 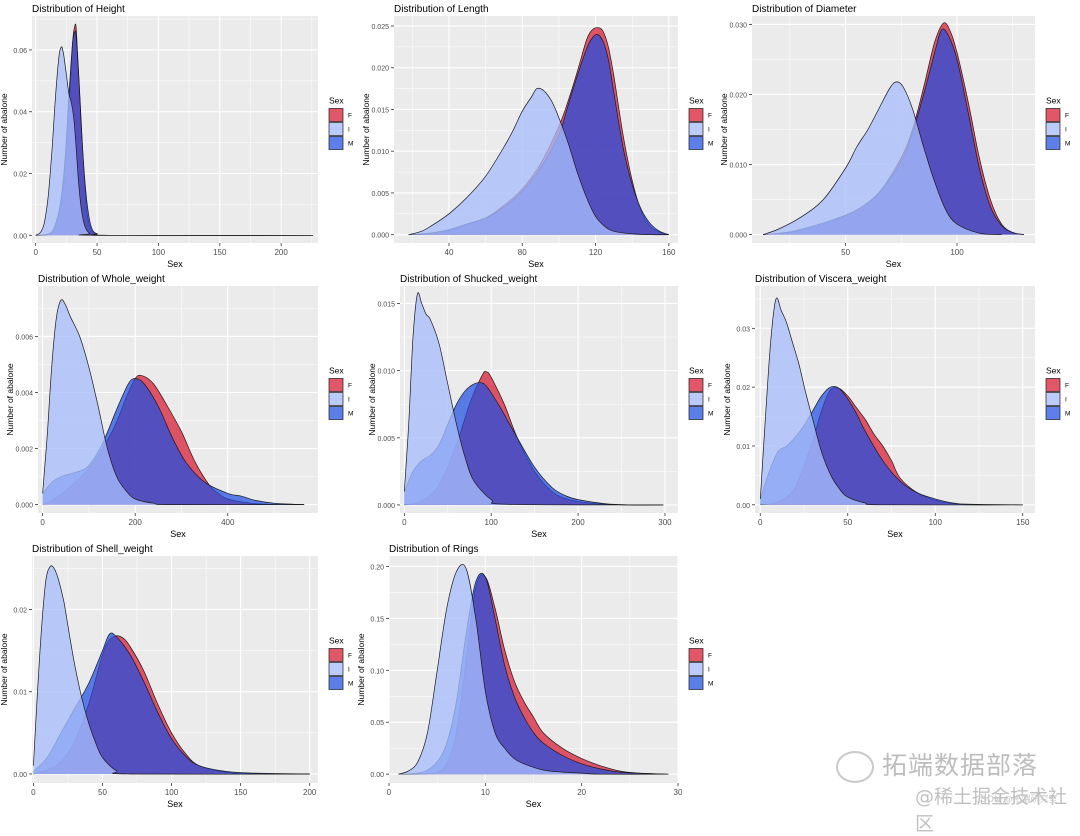 I want to click on y-tick-label: 0.025, so click(x=380, y=27).